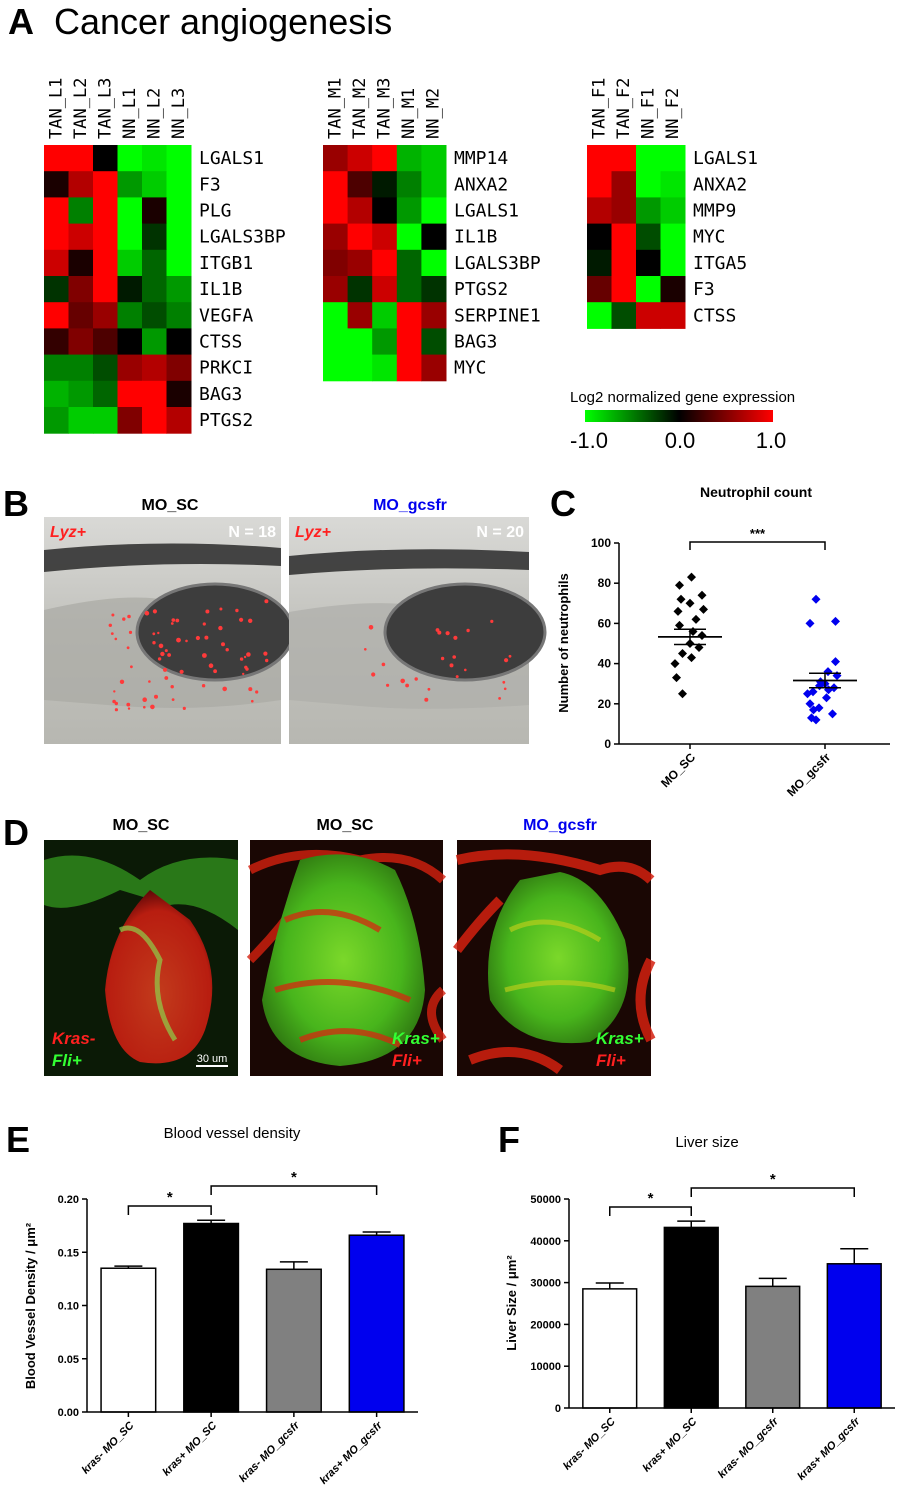  Describe the element at coordinates (545, 1284) in the screenshot. I see `y-tick-label: 30000` at that location.